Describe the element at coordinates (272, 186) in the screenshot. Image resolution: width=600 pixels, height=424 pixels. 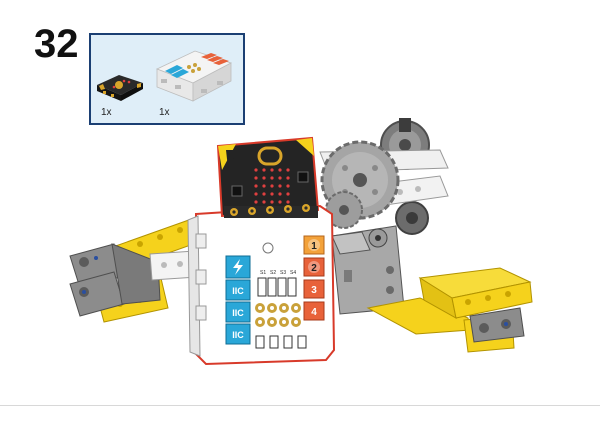
I see `led-matrix` at that location.